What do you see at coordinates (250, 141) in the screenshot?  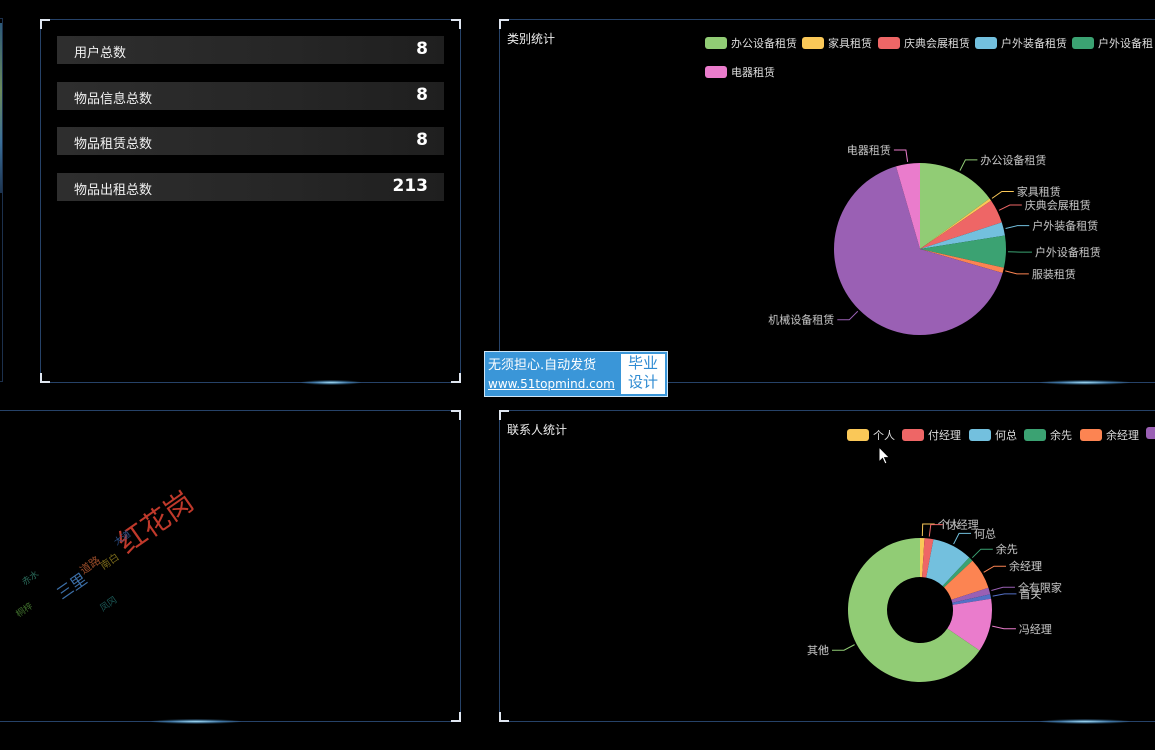 I see `stat-row-rentals: 物品租赁总数 8` at bounding box center [250, 141].